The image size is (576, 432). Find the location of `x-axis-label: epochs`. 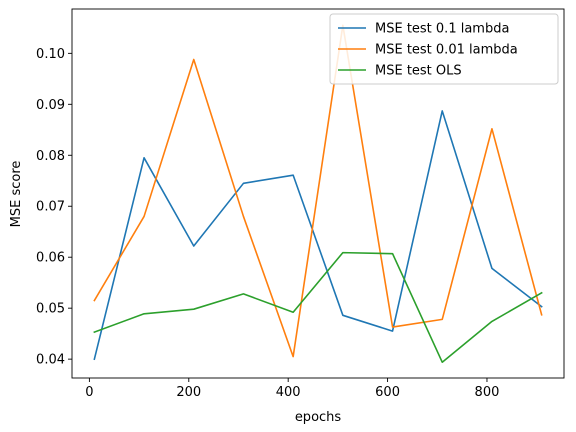

x-axis-label: epochs is located at coordinates (318, 417).